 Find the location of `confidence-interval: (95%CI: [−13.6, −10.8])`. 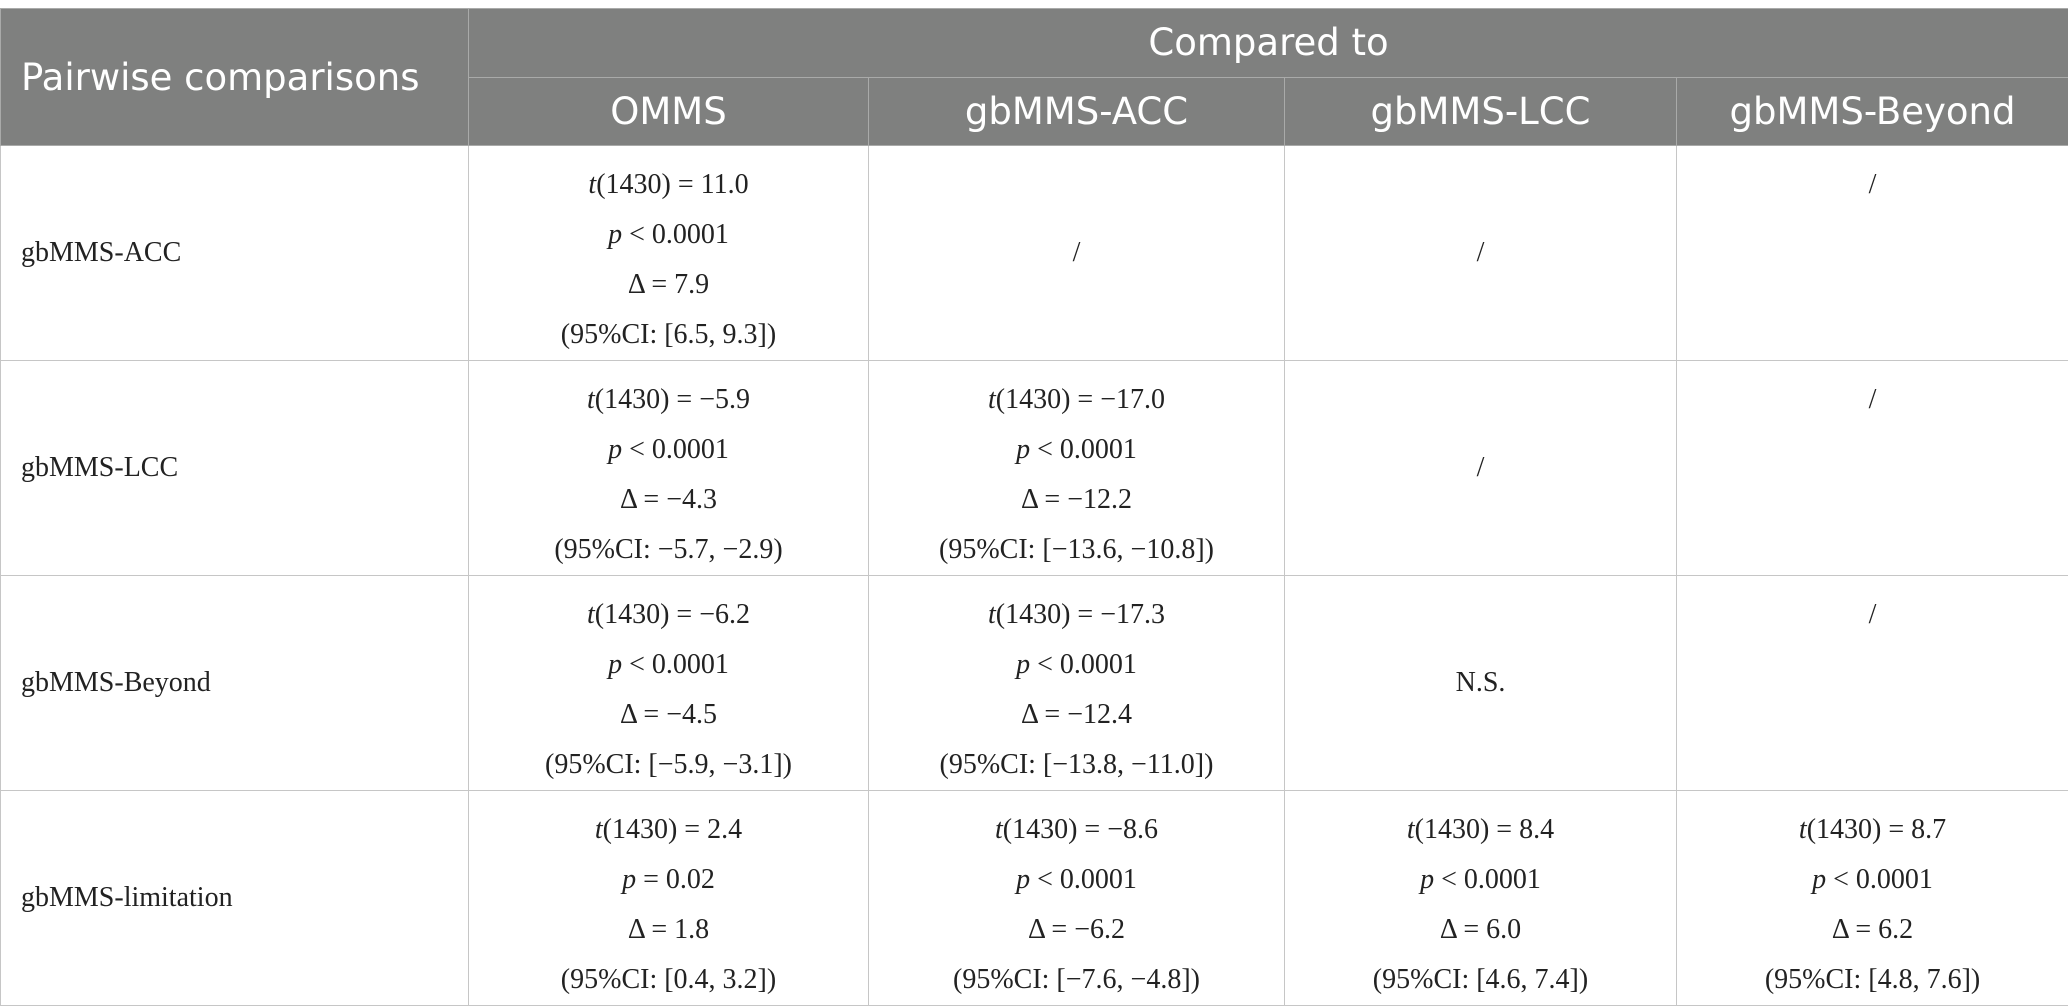

confidence-interval: (95%CI: [−13.6, −10.8]) is located at coordinates (1076, 549).